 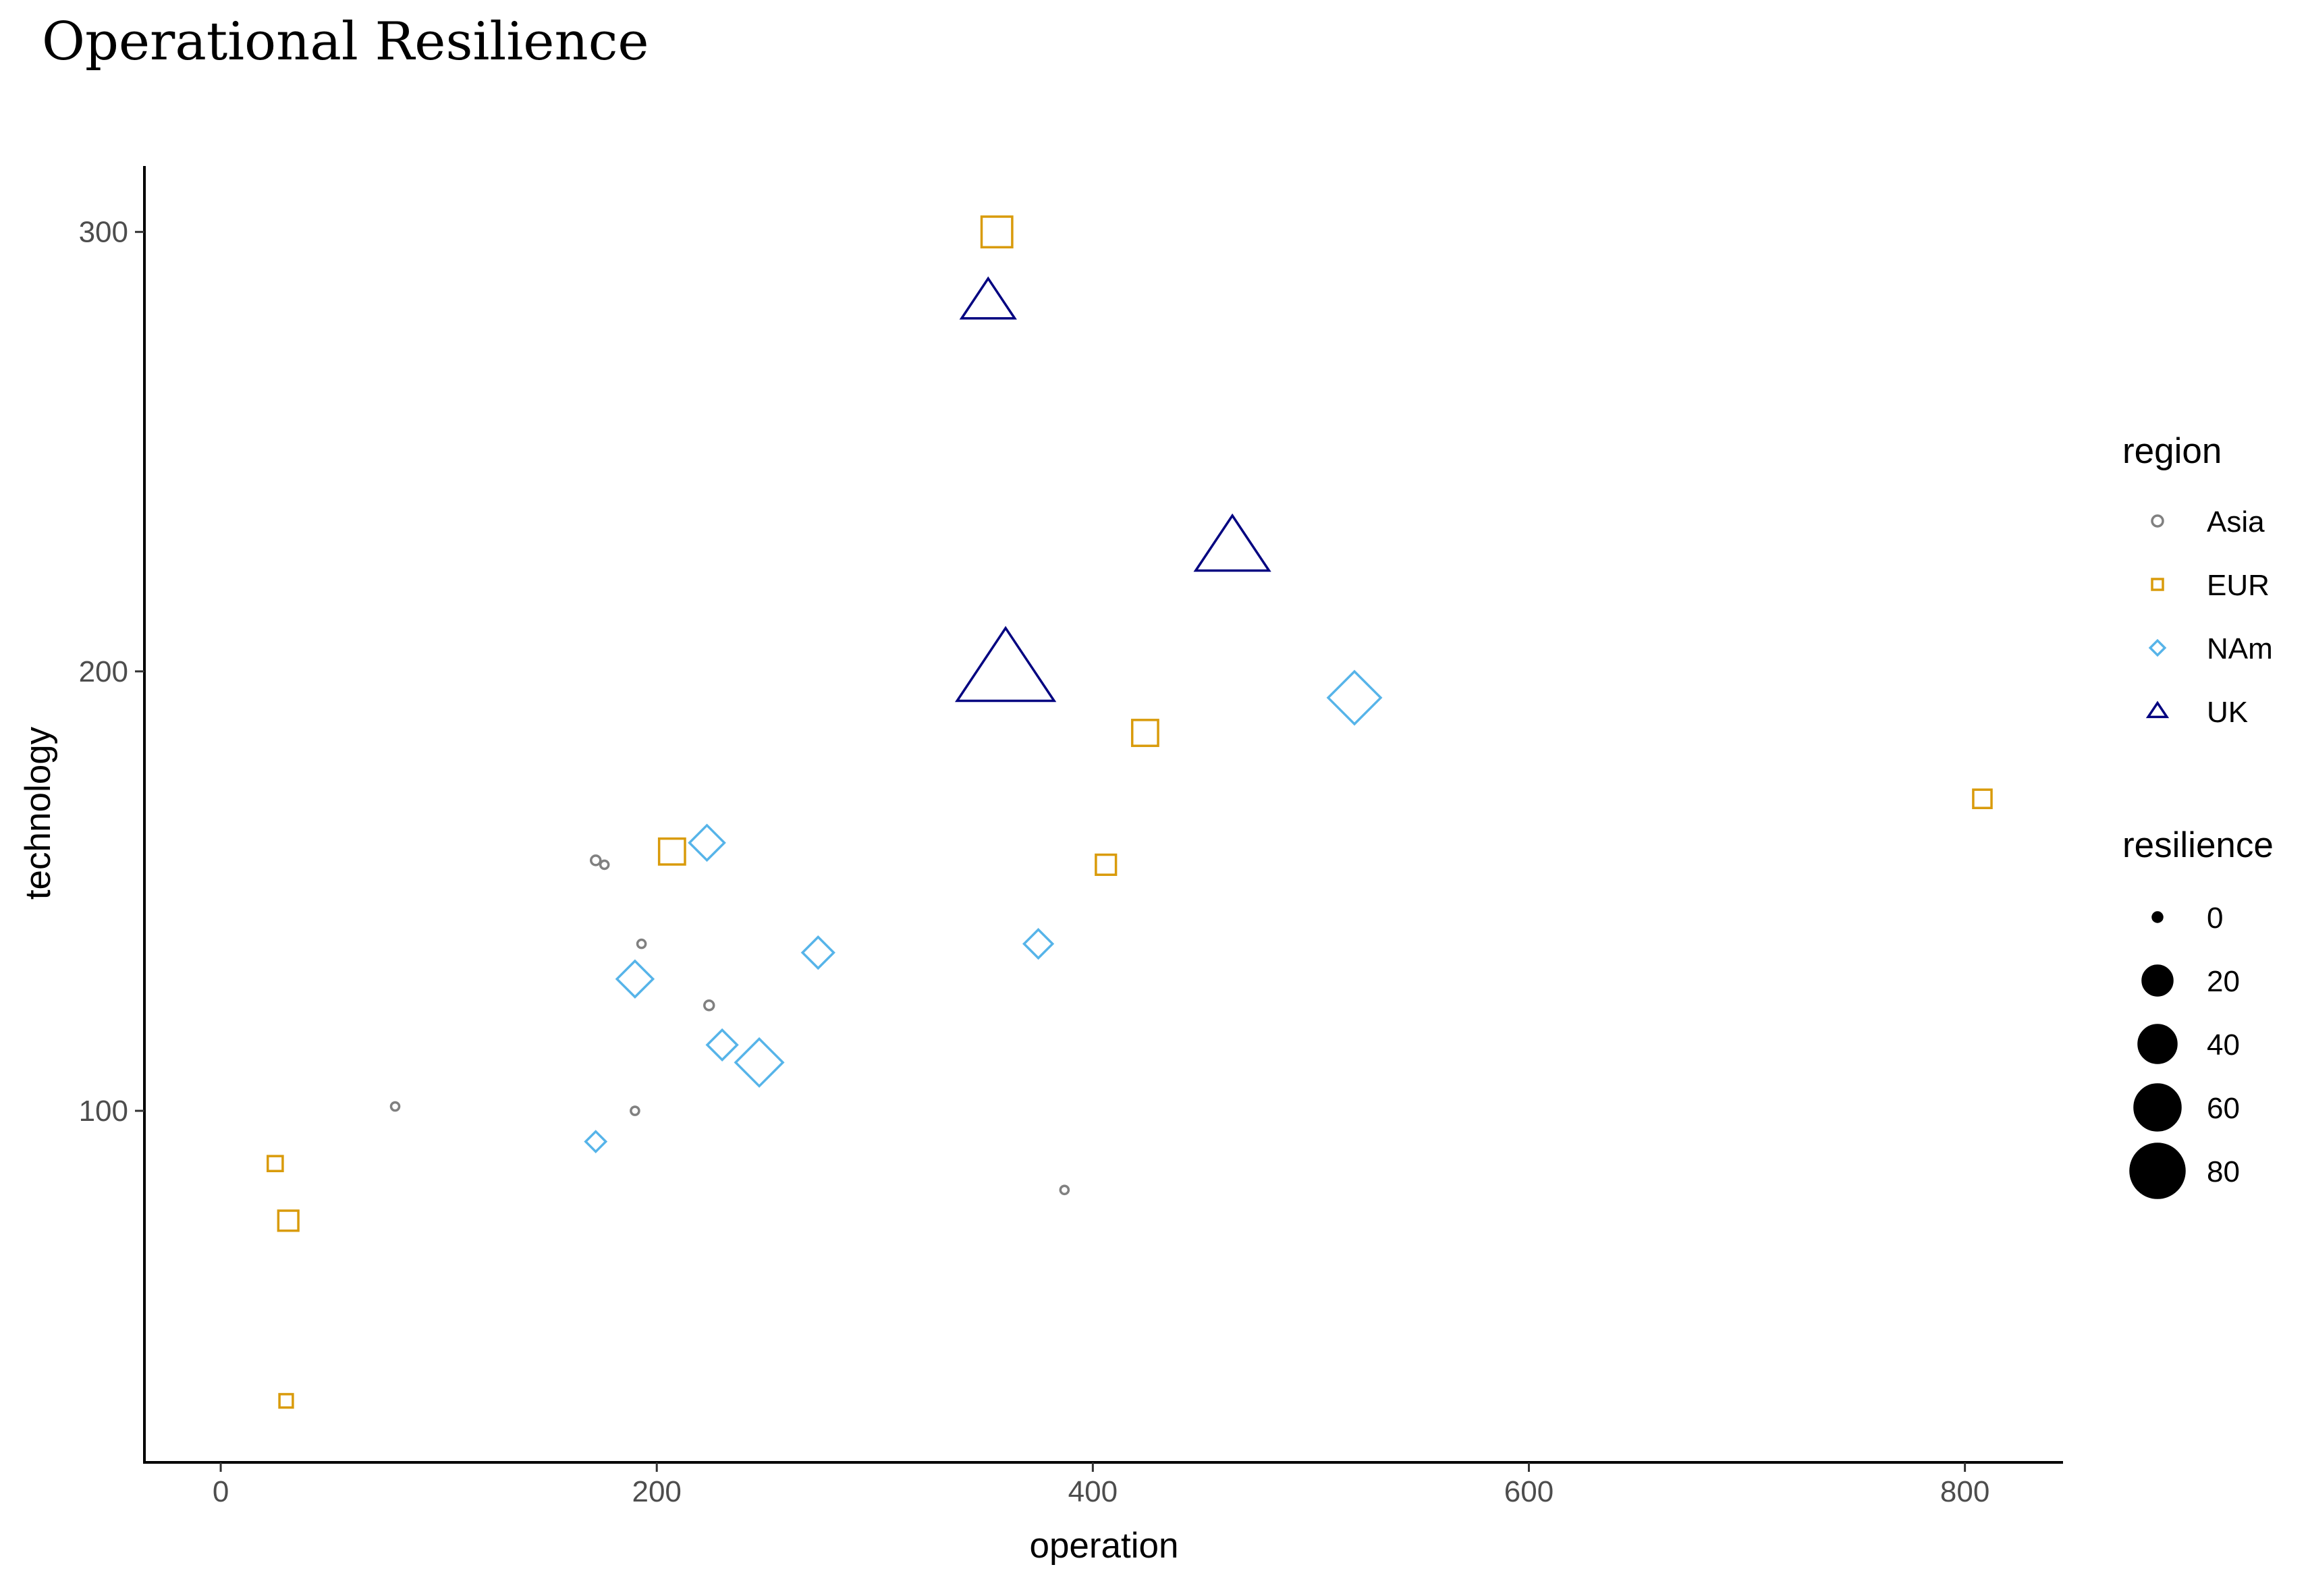 What do you see at coordinates (2157, 584) in the screenshot?
I see `legend-key-eur` at bounding box center [2157, 584].